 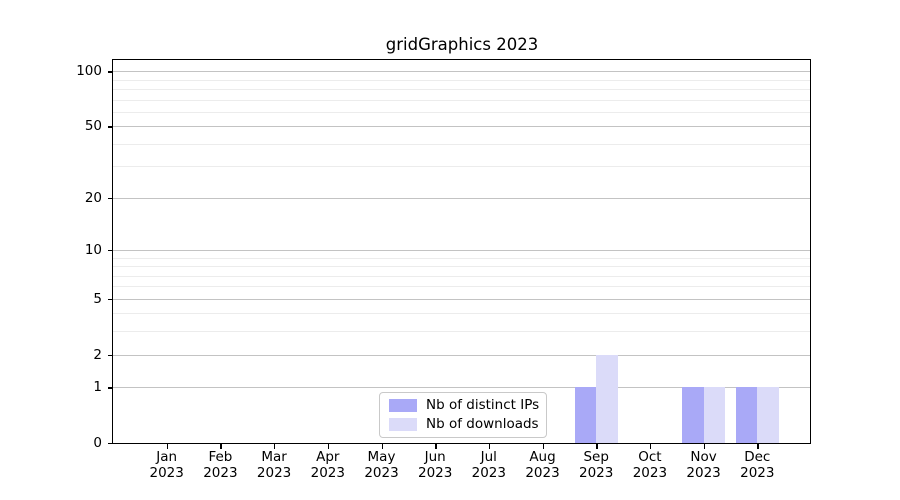 I want to click on y-tick-label: 10, so click(x=93, y=249).